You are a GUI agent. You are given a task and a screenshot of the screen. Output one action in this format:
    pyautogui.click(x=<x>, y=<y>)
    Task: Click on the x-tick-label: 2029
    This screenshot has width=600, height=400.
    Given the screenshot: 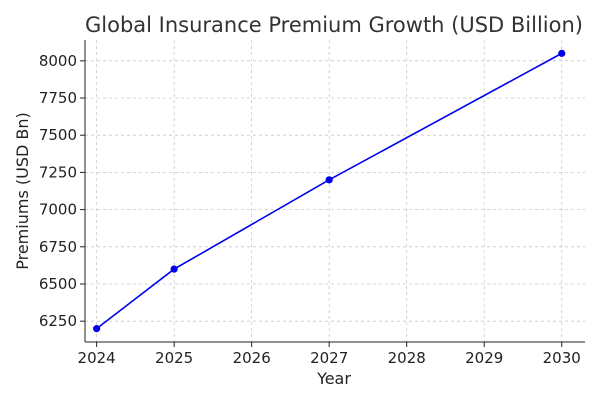 What is the action you would take?
    pyautogui.click(x=484, y=358)
    